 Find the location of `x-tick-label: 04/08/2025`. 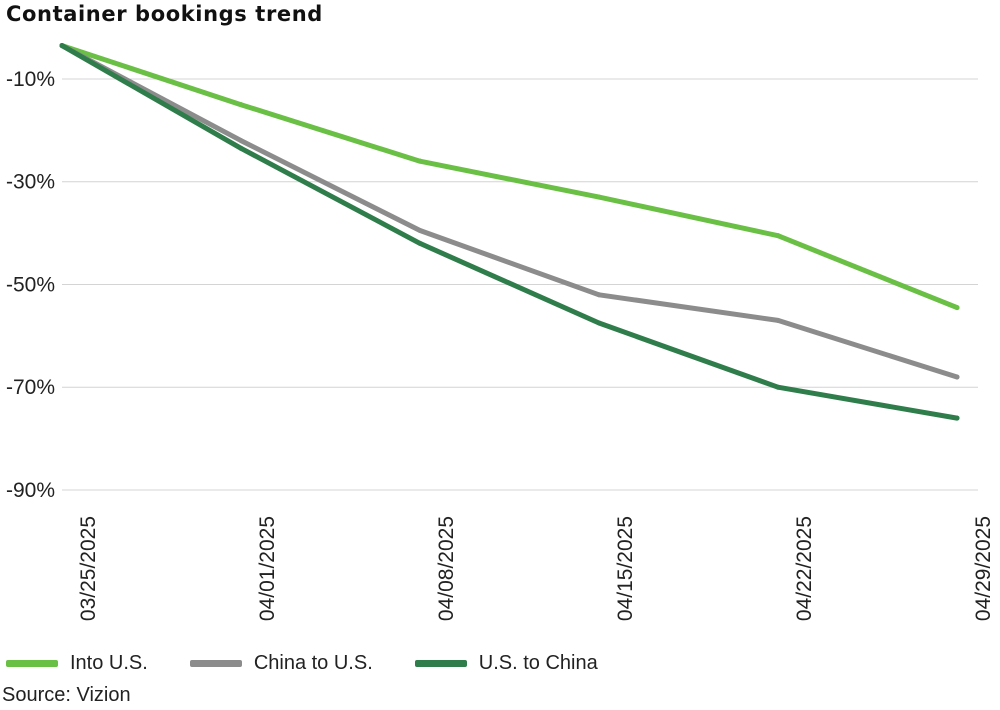

x-tick-label: 04/08/2025 is located at coordinates (446, 568).